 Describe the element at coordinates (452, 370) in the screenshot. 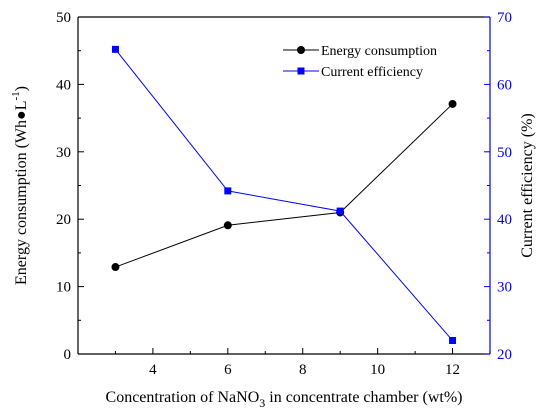

I see `x-tick-label: 12` at that location.